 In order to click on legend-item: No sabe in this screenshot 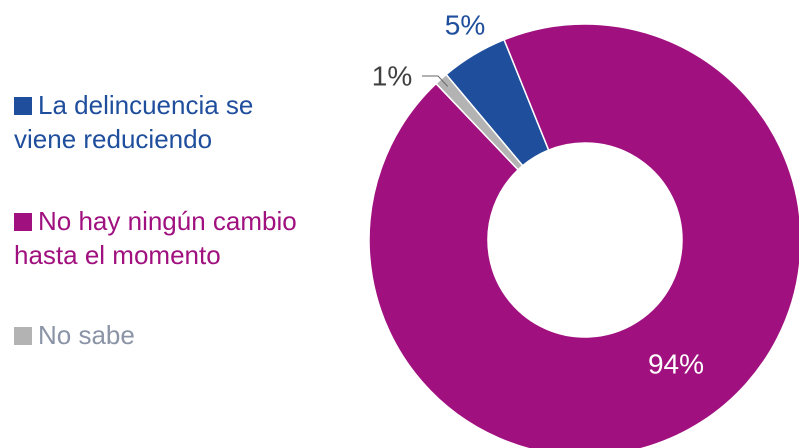, I will do `click(184, 335)`.